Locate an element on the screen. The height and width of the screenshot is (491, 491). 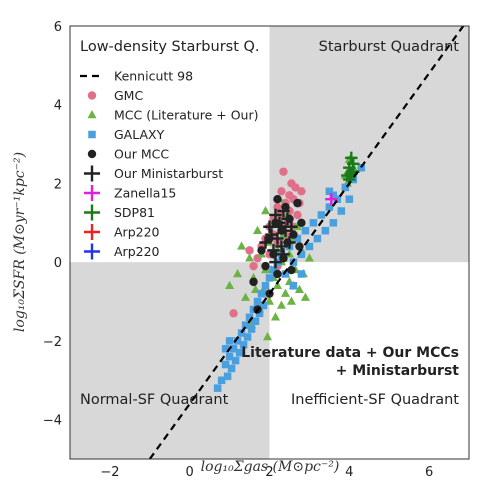
quadrant-label-bottom-right: Inefficient-SF Quadrant is located at coordinates (375, 400).